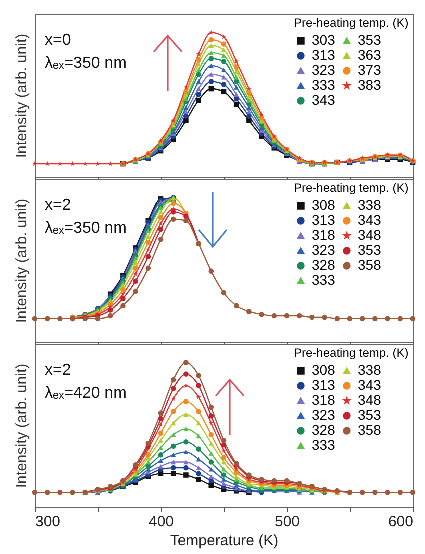 The width and height of the screenshot is (425, 554). I want to click on x-tick-label: 500, so click(287, 522).